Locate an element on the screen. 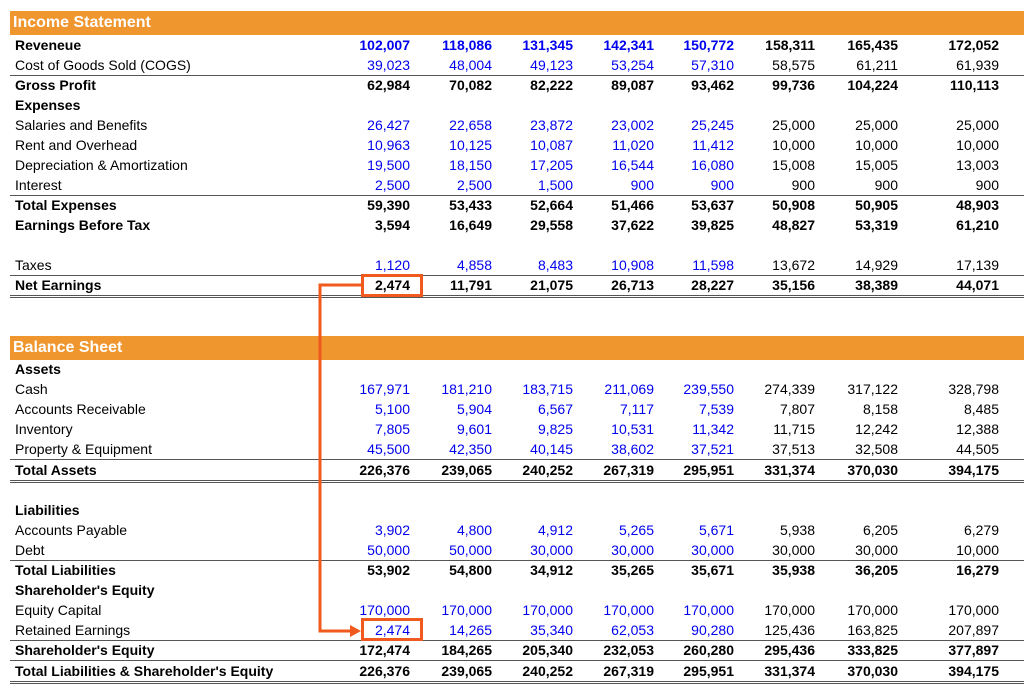 The width and height of the screenshot is (1024, 696). cell-value: 35,671 is located at coordinates (712, 570).